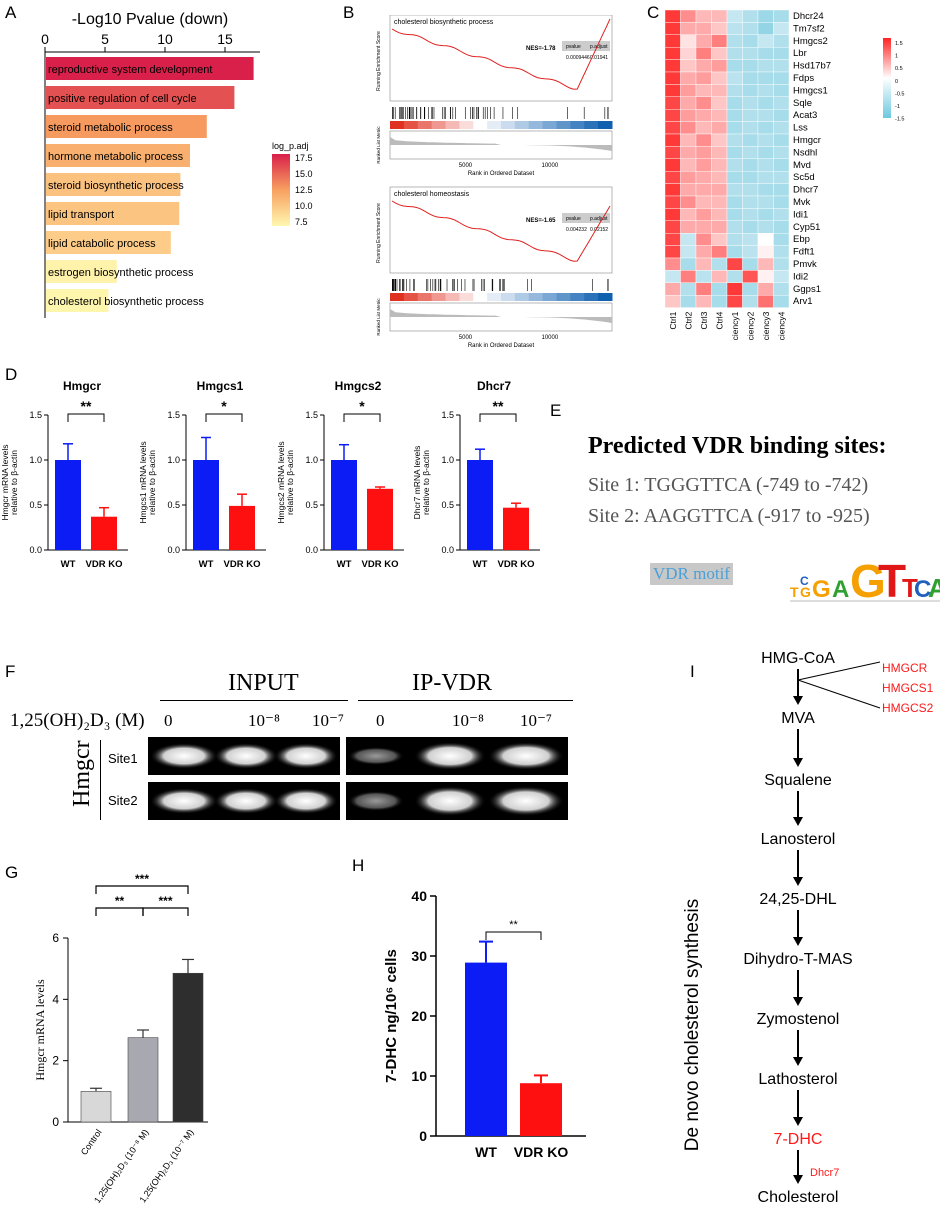  Describe the element at coordinates (798, 1019) in the screenshot. I see `pathway-step: Zymostenol` at that location.